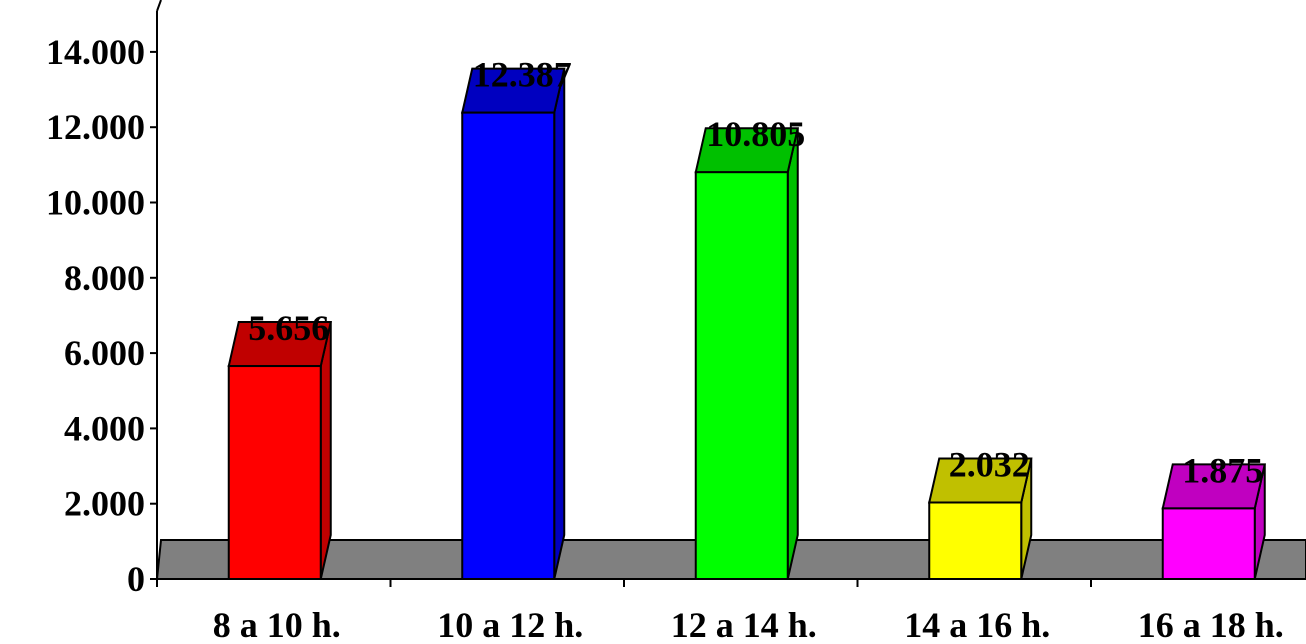 Image resolution: width=1306 pixels, height=644 pixels. What do you see at coordinates (1211, 624) in the screenshot?
I see `x-category-label: 16 a 18 h.` at bounding box center [1211, 624].